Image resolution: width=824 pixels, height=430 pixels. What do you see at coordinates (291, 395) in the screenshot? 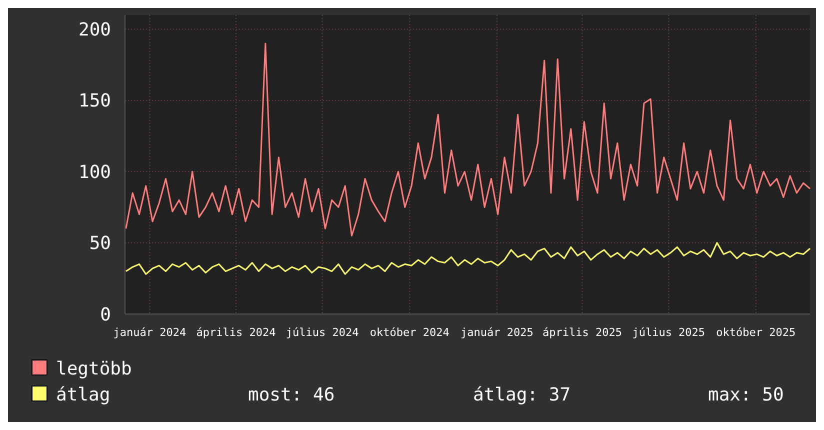
I see `text: most: 46` at bounding box center [291, 395].